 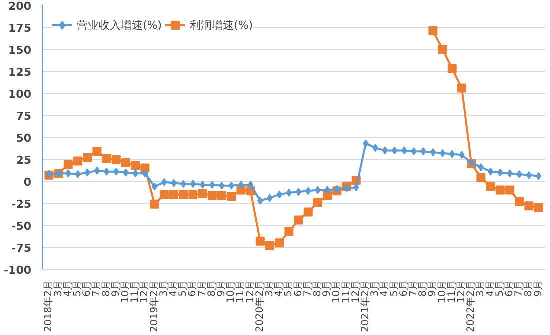 I want to click on y-tick-label: 75, so click(x=24, y=116).